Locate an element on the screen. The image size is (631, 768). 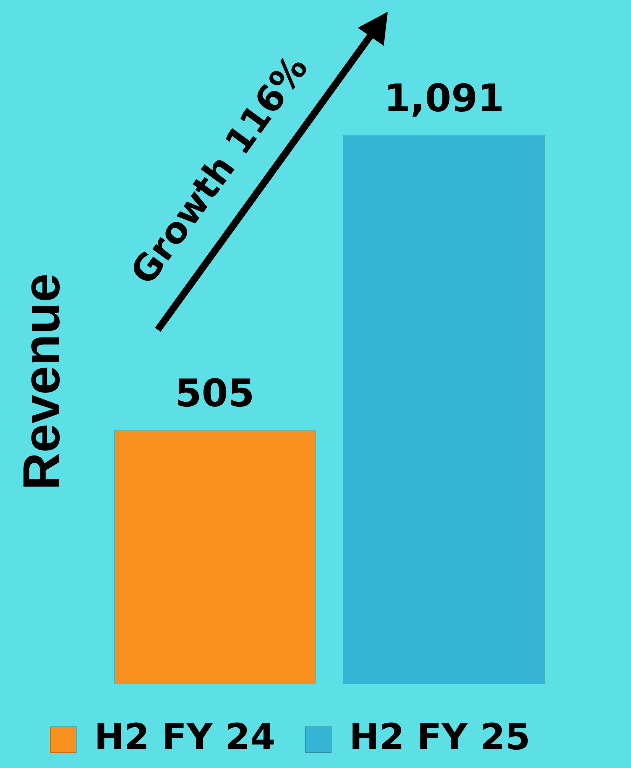
legend-label: H2 FY 24 is located at coordinates (185, 737).